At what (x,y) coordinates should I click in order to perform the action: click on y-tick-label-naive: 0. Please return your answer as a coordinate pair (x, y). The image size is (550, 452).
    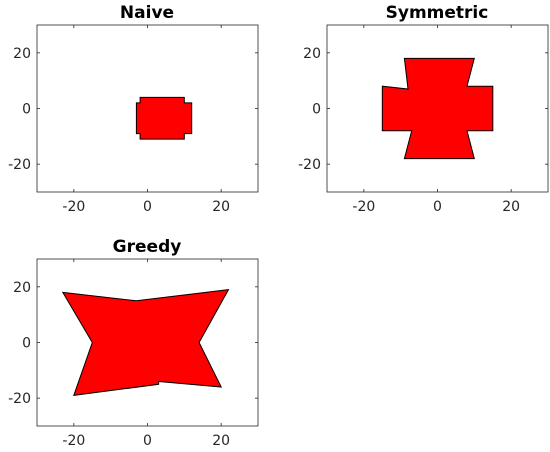
    Looking at the image, I should click on (26, 110).